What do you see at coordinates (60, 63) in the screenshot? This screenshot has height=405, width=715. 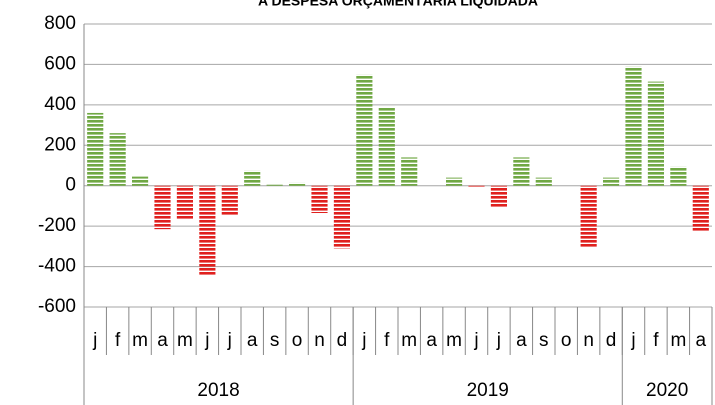 I see `y-tick-label: 600` at bounding box center [60, 63].